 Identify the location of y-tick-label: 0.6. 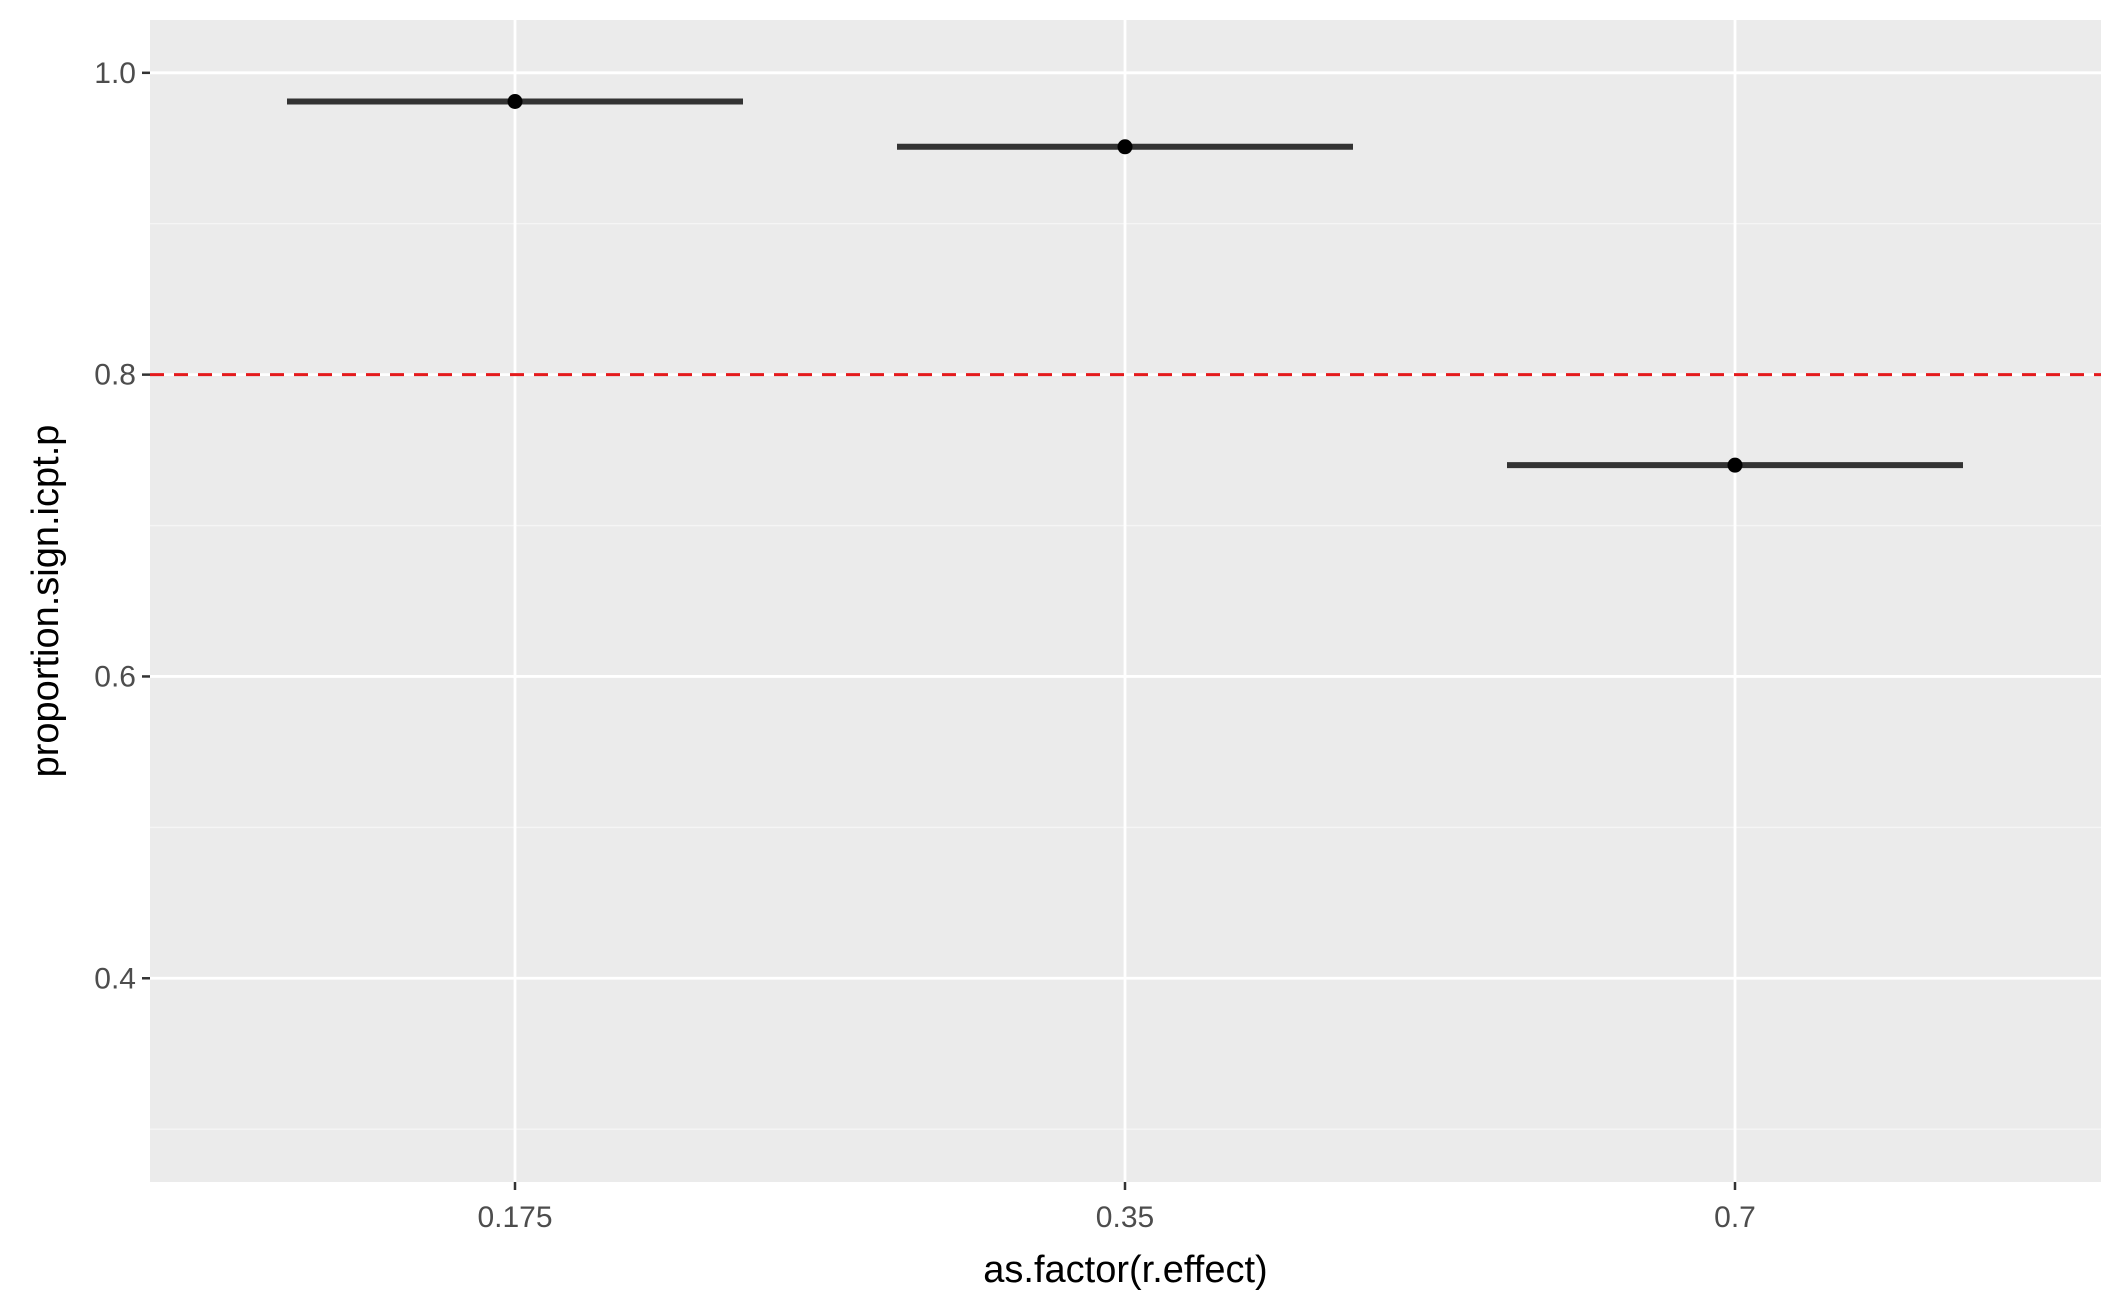
(115, 676).